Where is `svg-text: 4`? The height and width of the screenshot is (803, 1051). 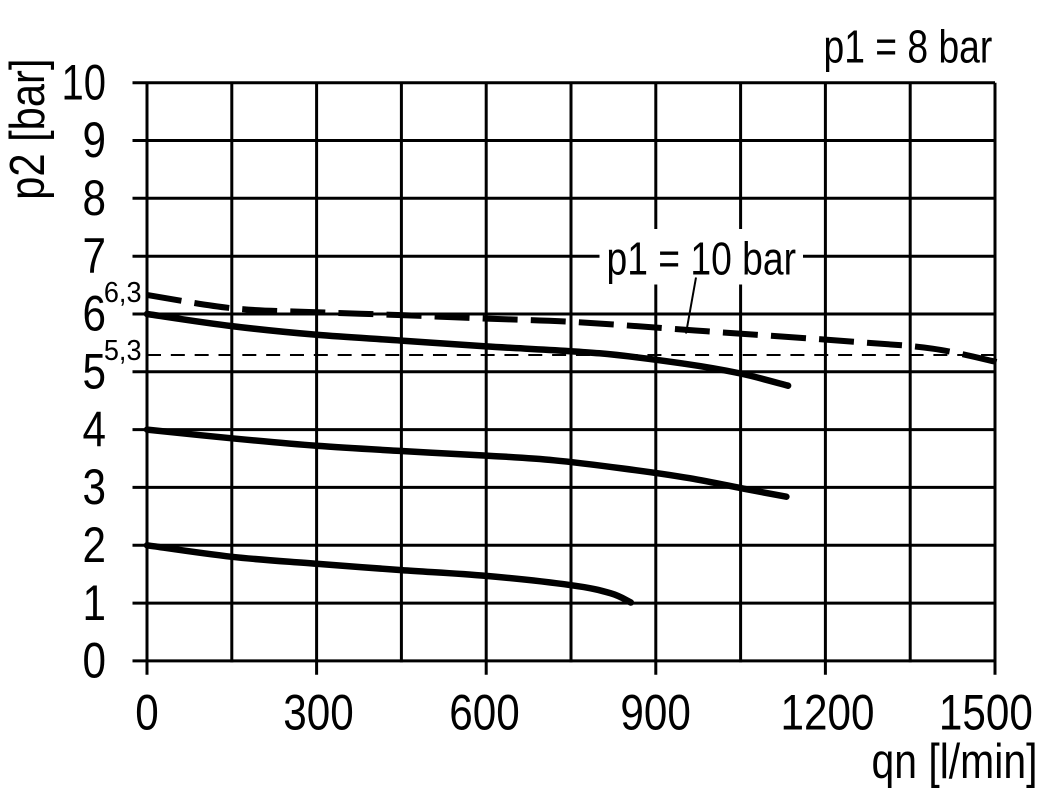
svg-text: 4 is located at coordinates (94, 429).